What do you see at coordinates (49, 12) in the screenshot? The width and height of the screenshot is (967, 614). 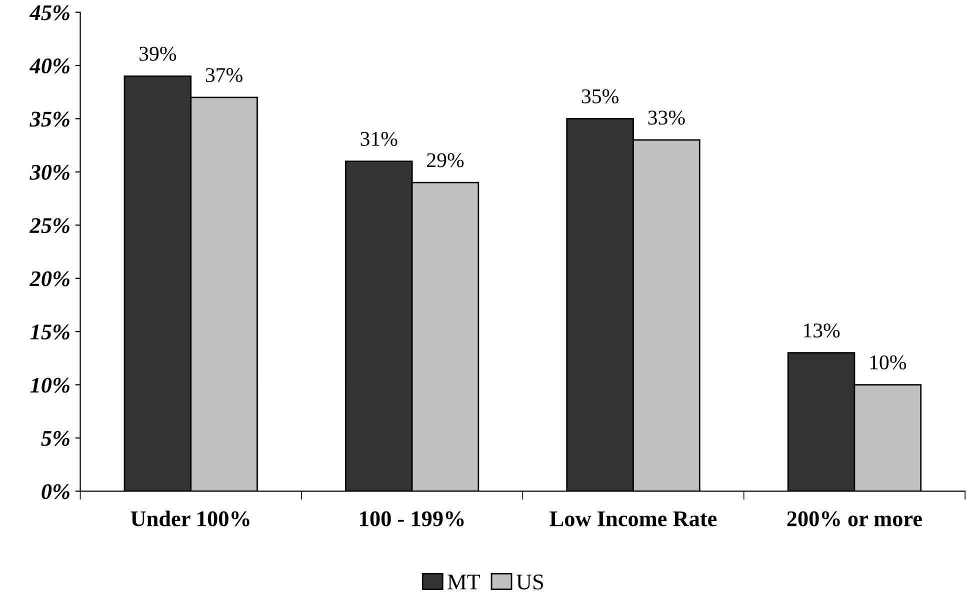 I see `y-tick-label: 45%` at bounding box center [49, 12].